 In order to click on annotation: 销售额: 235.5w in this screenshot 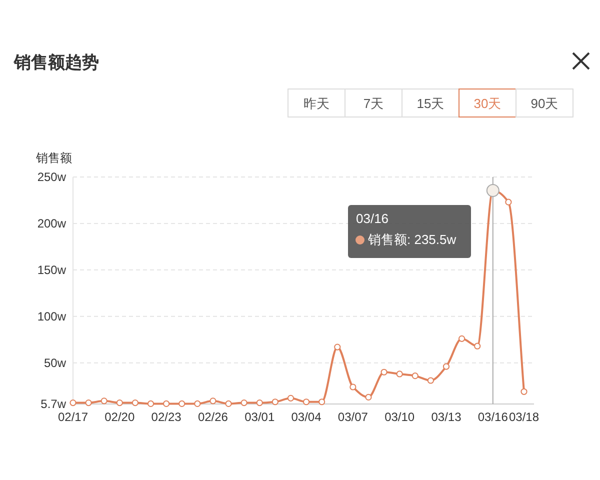, I will do `click(412, 239)`.